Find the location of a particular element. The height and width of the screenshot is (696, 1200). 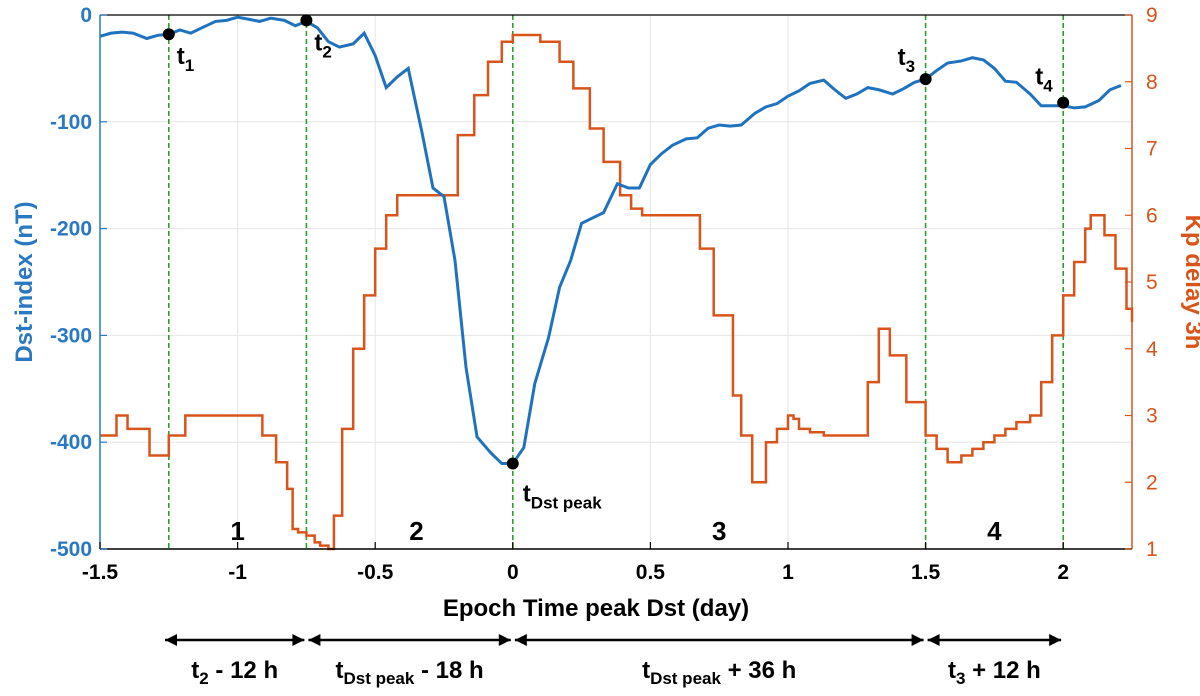

x-tick-label: 2 is located at coordinates (1063, 572).